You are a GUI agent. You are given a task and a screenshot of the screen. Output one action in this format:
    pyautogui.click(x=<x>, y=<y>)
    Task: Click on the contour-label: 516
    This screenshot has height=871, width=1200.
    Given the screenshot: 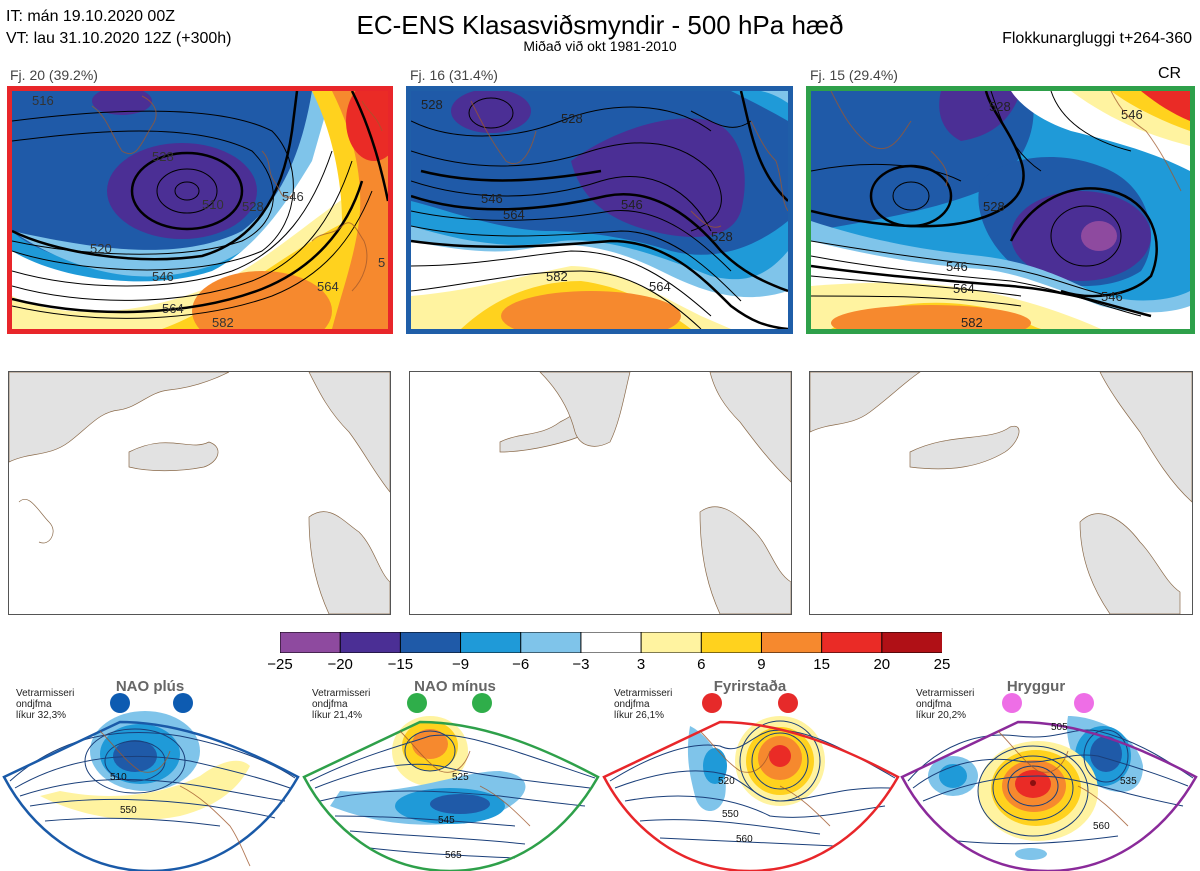 What is the action you would take?
    pyautogui.click(x=43, y=100)
    